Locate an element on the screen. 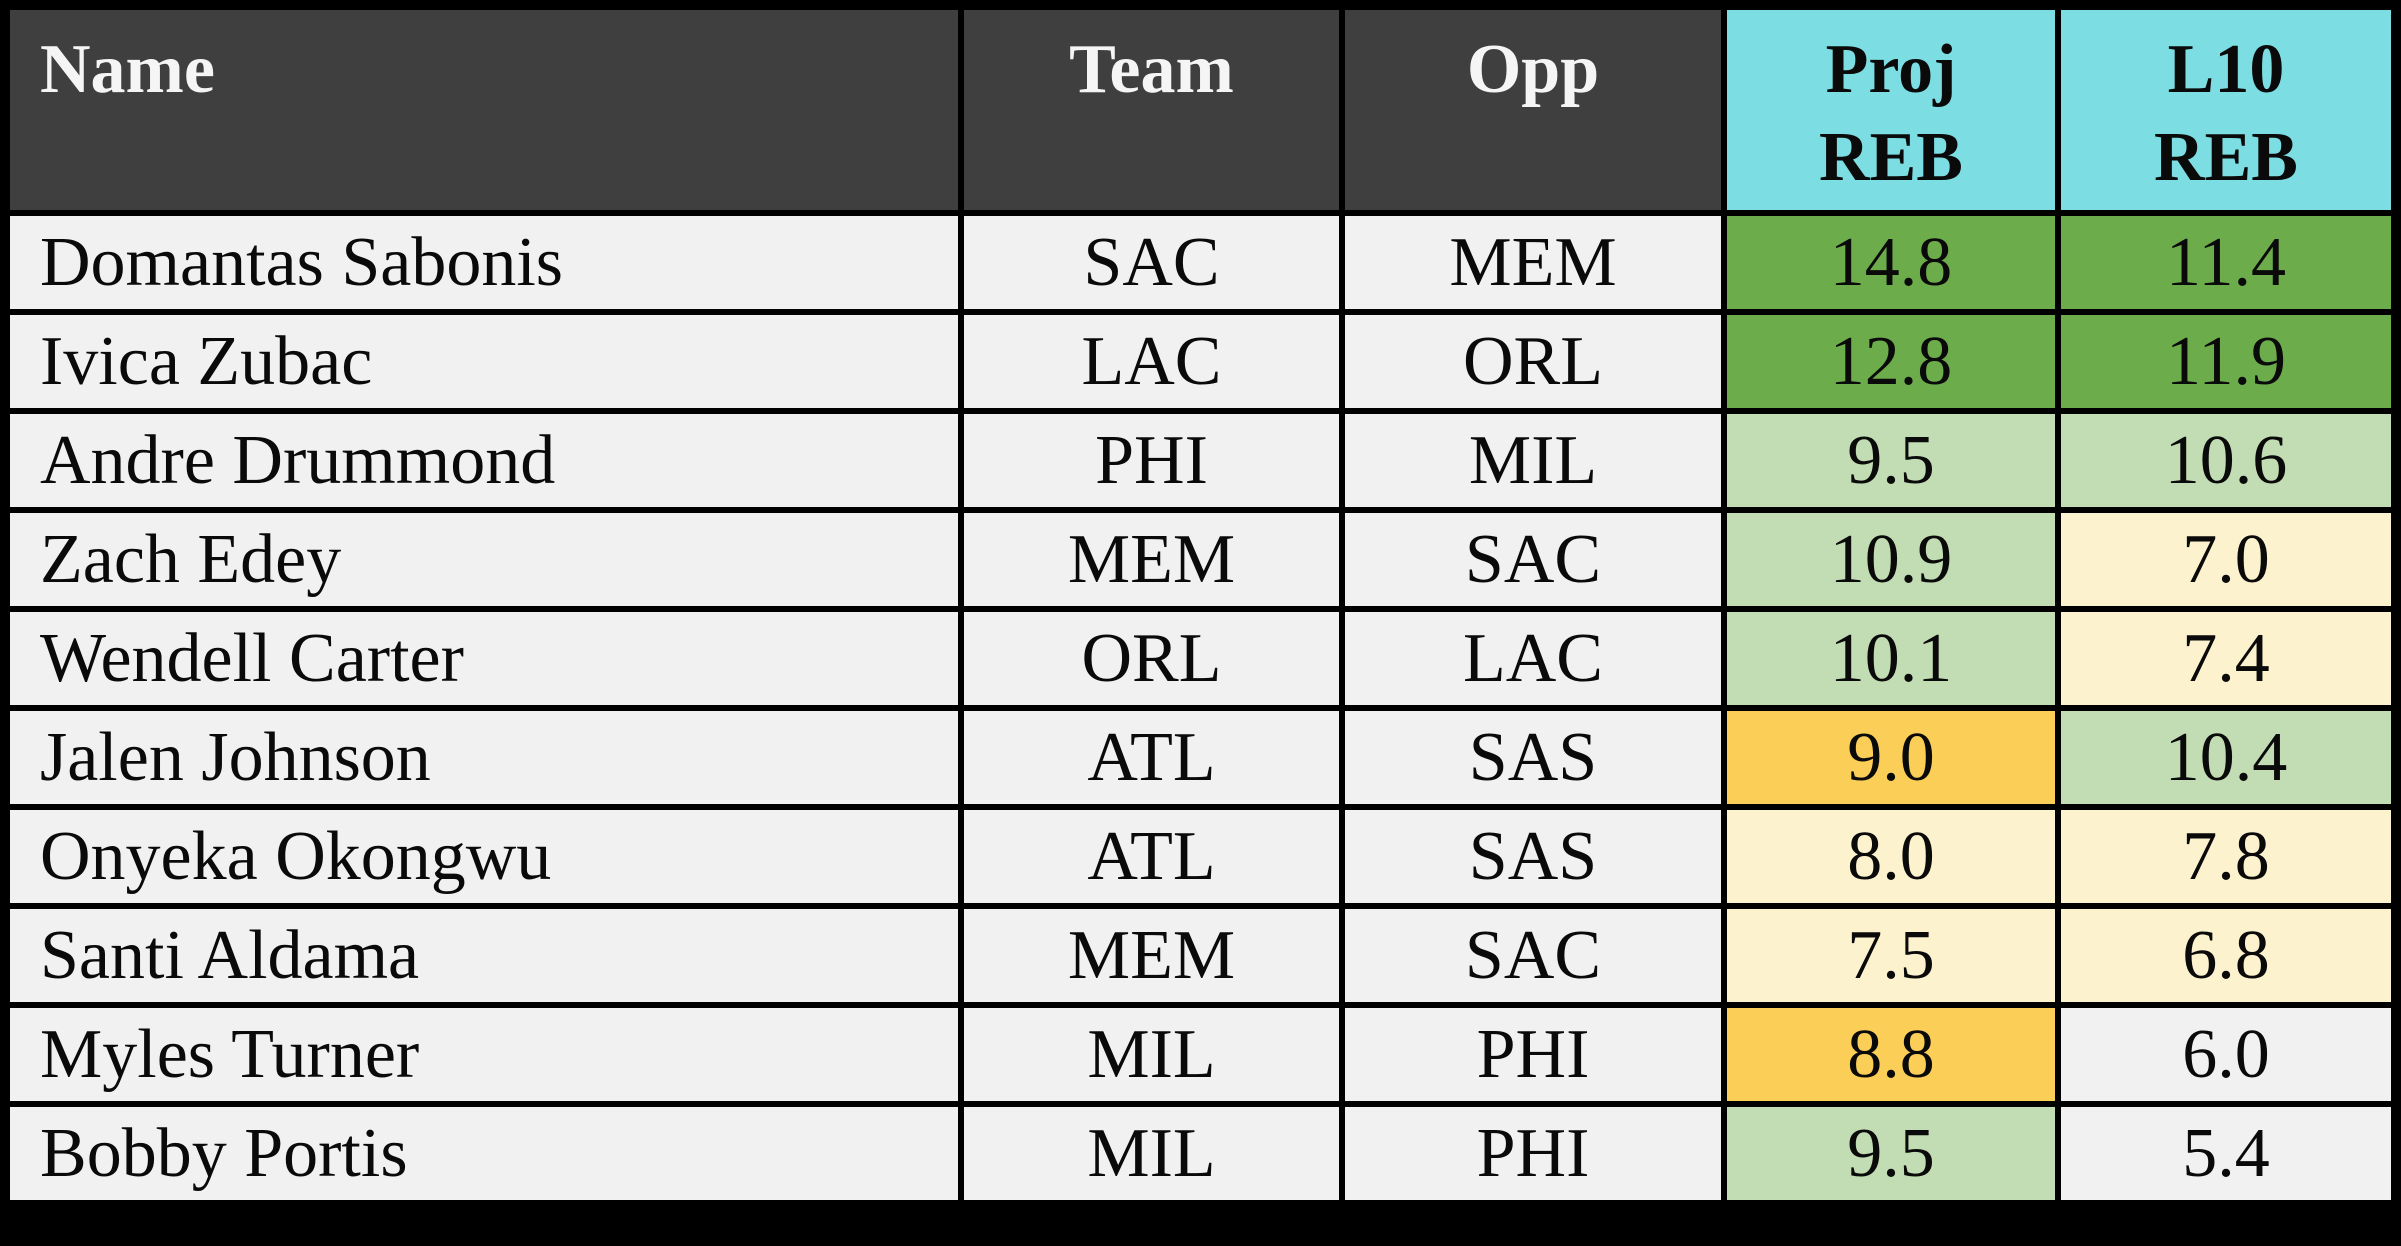 Image resolution: width=2401 pixels, height=1246 pixels. l10-reb-cell: 11.4 is located at coordinates (2226, 262).